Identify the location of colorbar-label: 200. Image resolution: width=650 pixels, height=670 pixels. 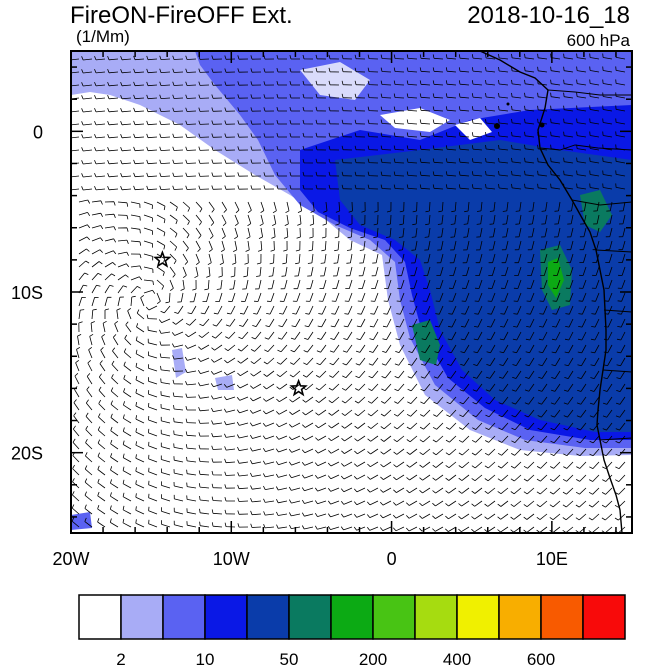
(373, 659).